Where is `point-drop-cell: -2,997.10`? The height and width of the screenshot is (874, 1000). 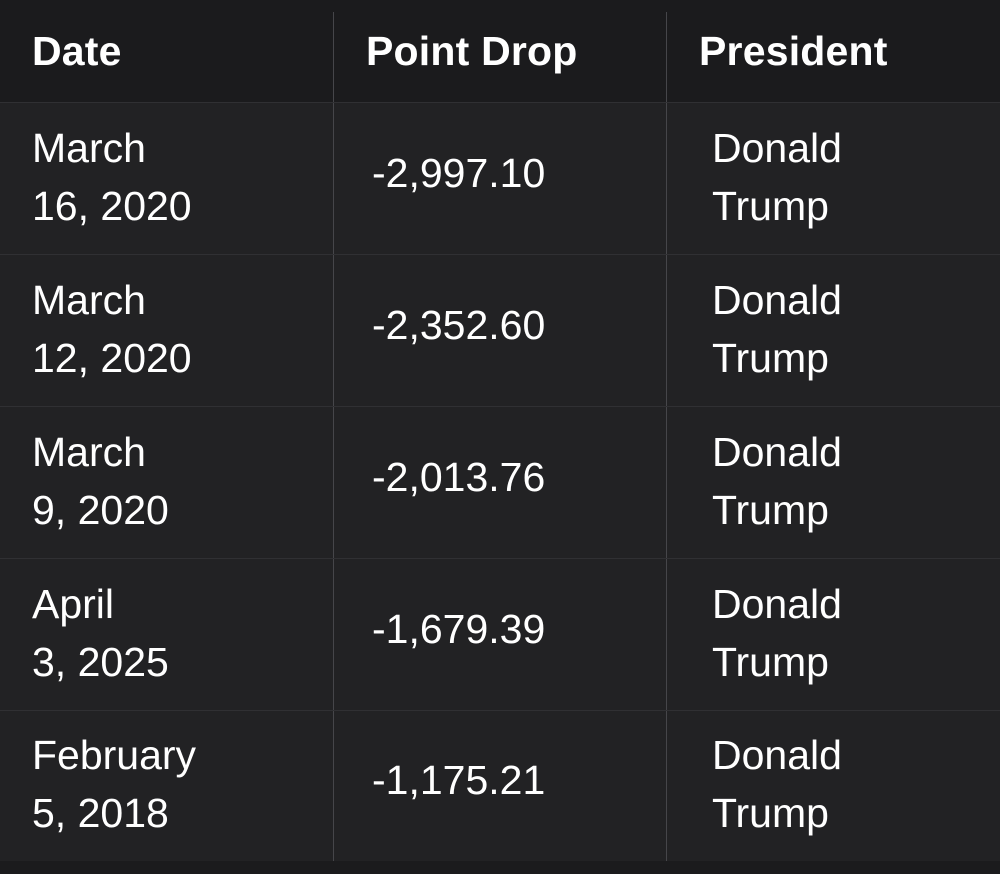
point-drop-cell: -2,997.10 is located at coordinates (500, 178).